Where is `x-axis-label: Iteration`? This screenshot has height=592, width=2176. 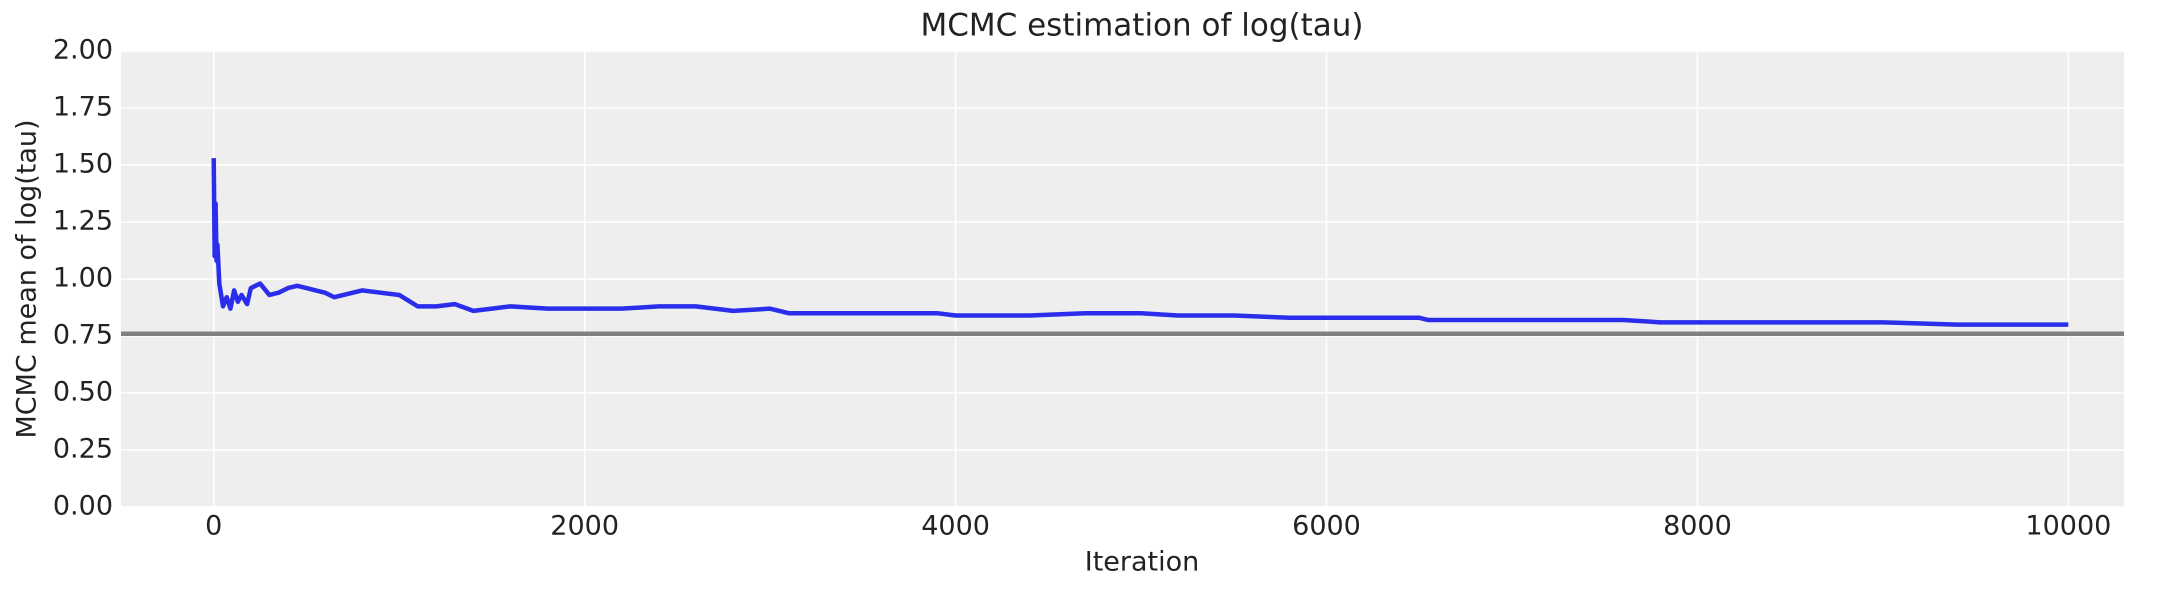
x-axis-label: Iteration is located at coordinates (1142, 562).